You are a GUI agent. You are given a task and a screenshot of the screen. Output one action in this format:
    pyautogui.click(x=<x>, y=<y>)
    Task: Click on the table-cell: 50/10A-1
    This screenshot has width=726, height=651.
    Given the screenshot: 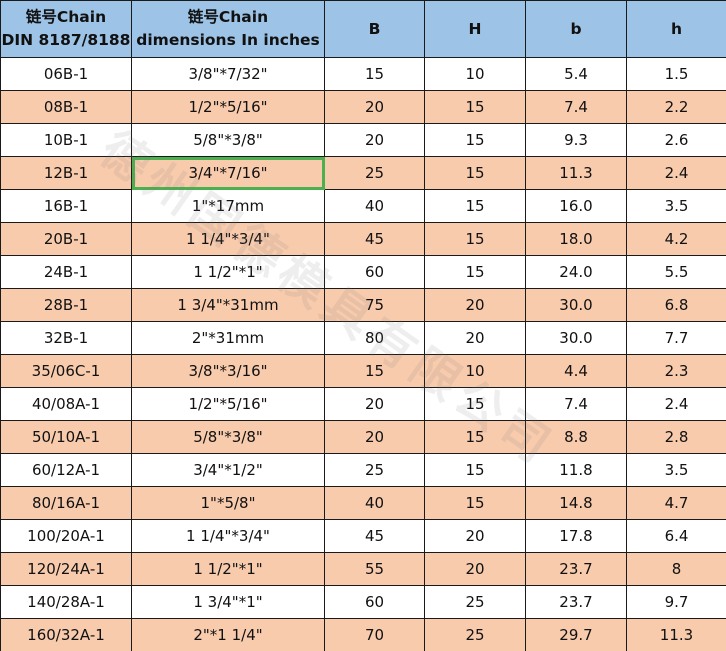 What is the action you would take?
    pyautogui.click(x=66, y=437)
    